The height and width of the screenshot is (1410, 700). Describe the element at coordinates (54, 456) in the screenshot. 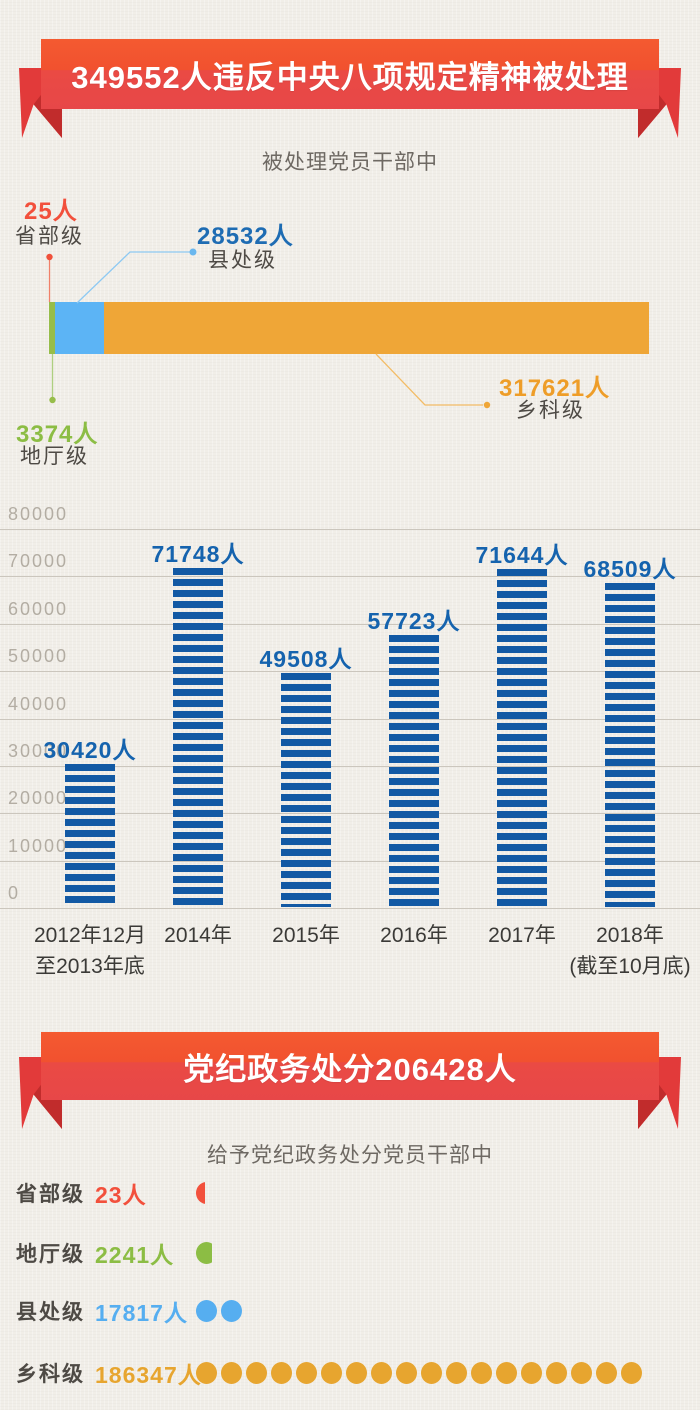

I see `label-ditingji: 地厅级` at that location.